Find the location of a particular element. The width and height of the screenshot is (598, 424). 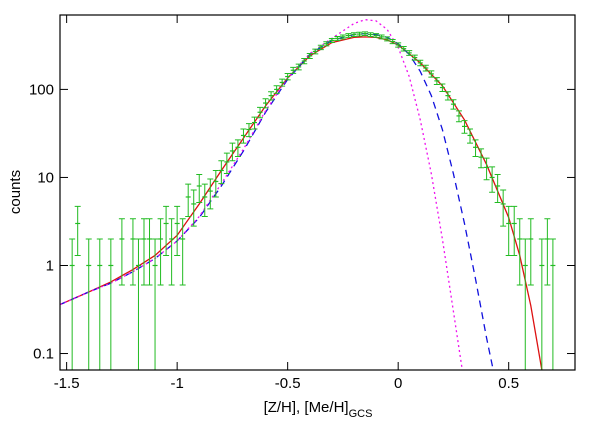

y-tick-label: 10 is located at coordinates (45, 177).